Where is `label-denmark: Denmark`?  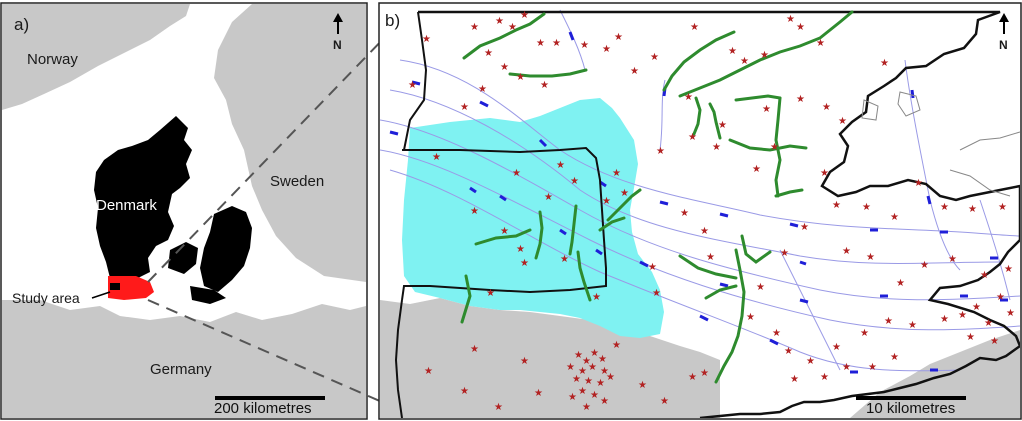
label-denmark: Denmark is located at coordinates (126, 205).